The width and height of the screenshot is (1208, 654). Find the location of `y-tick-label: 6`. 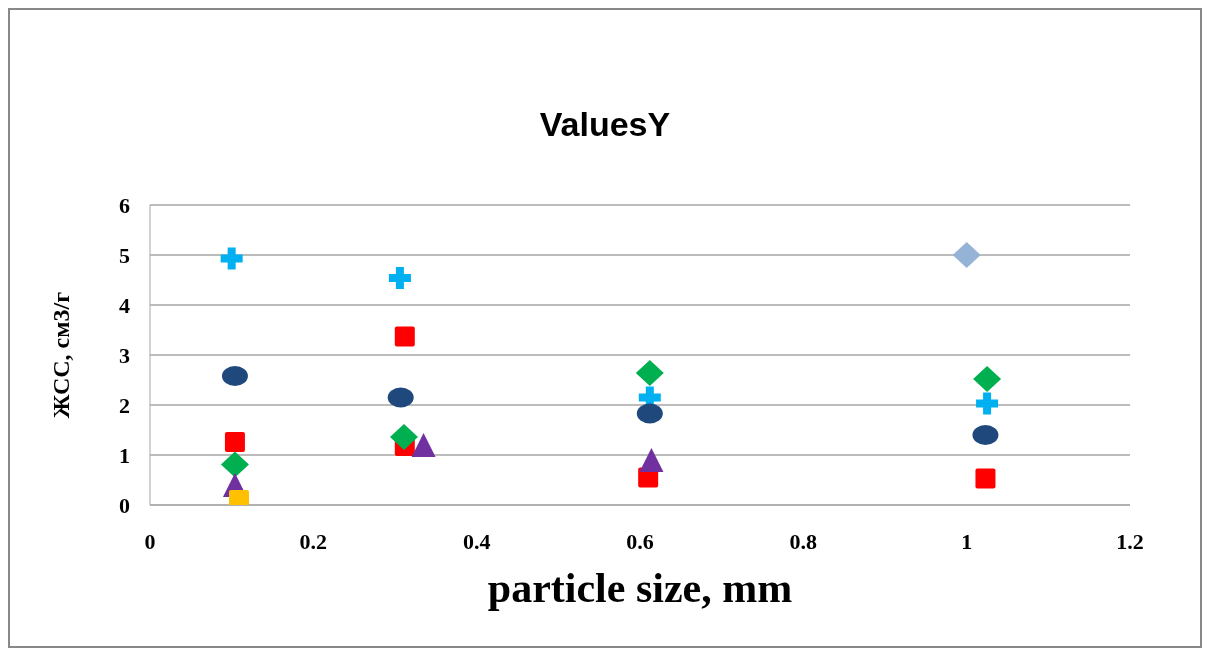

y-tick-label: 6 is located at coordinates (124, 205).